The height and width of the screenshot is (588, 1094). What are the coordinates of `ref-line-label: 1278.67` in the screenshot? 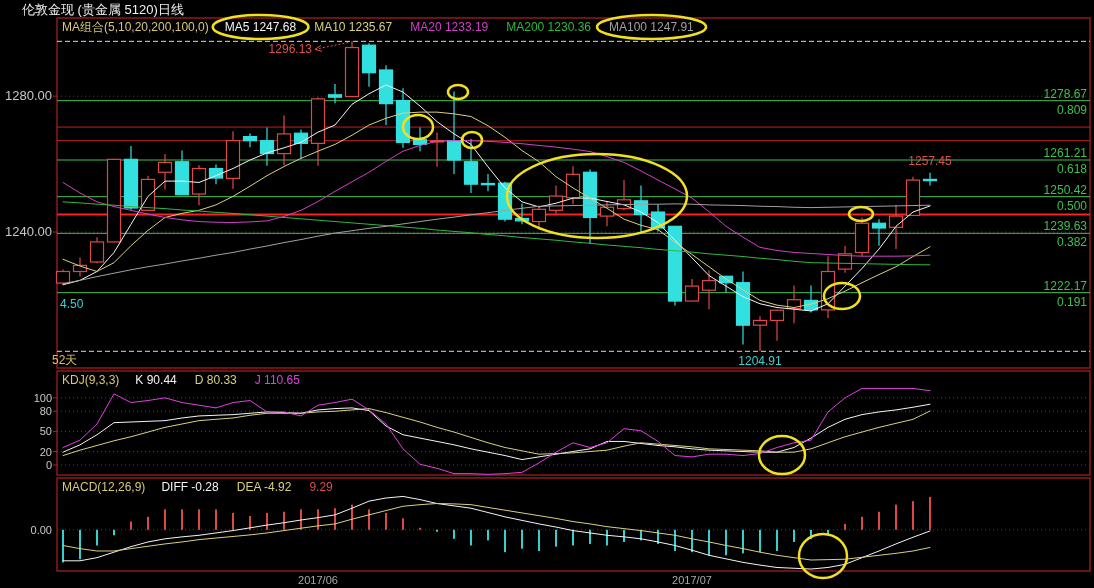 It's located at (1065, 93).